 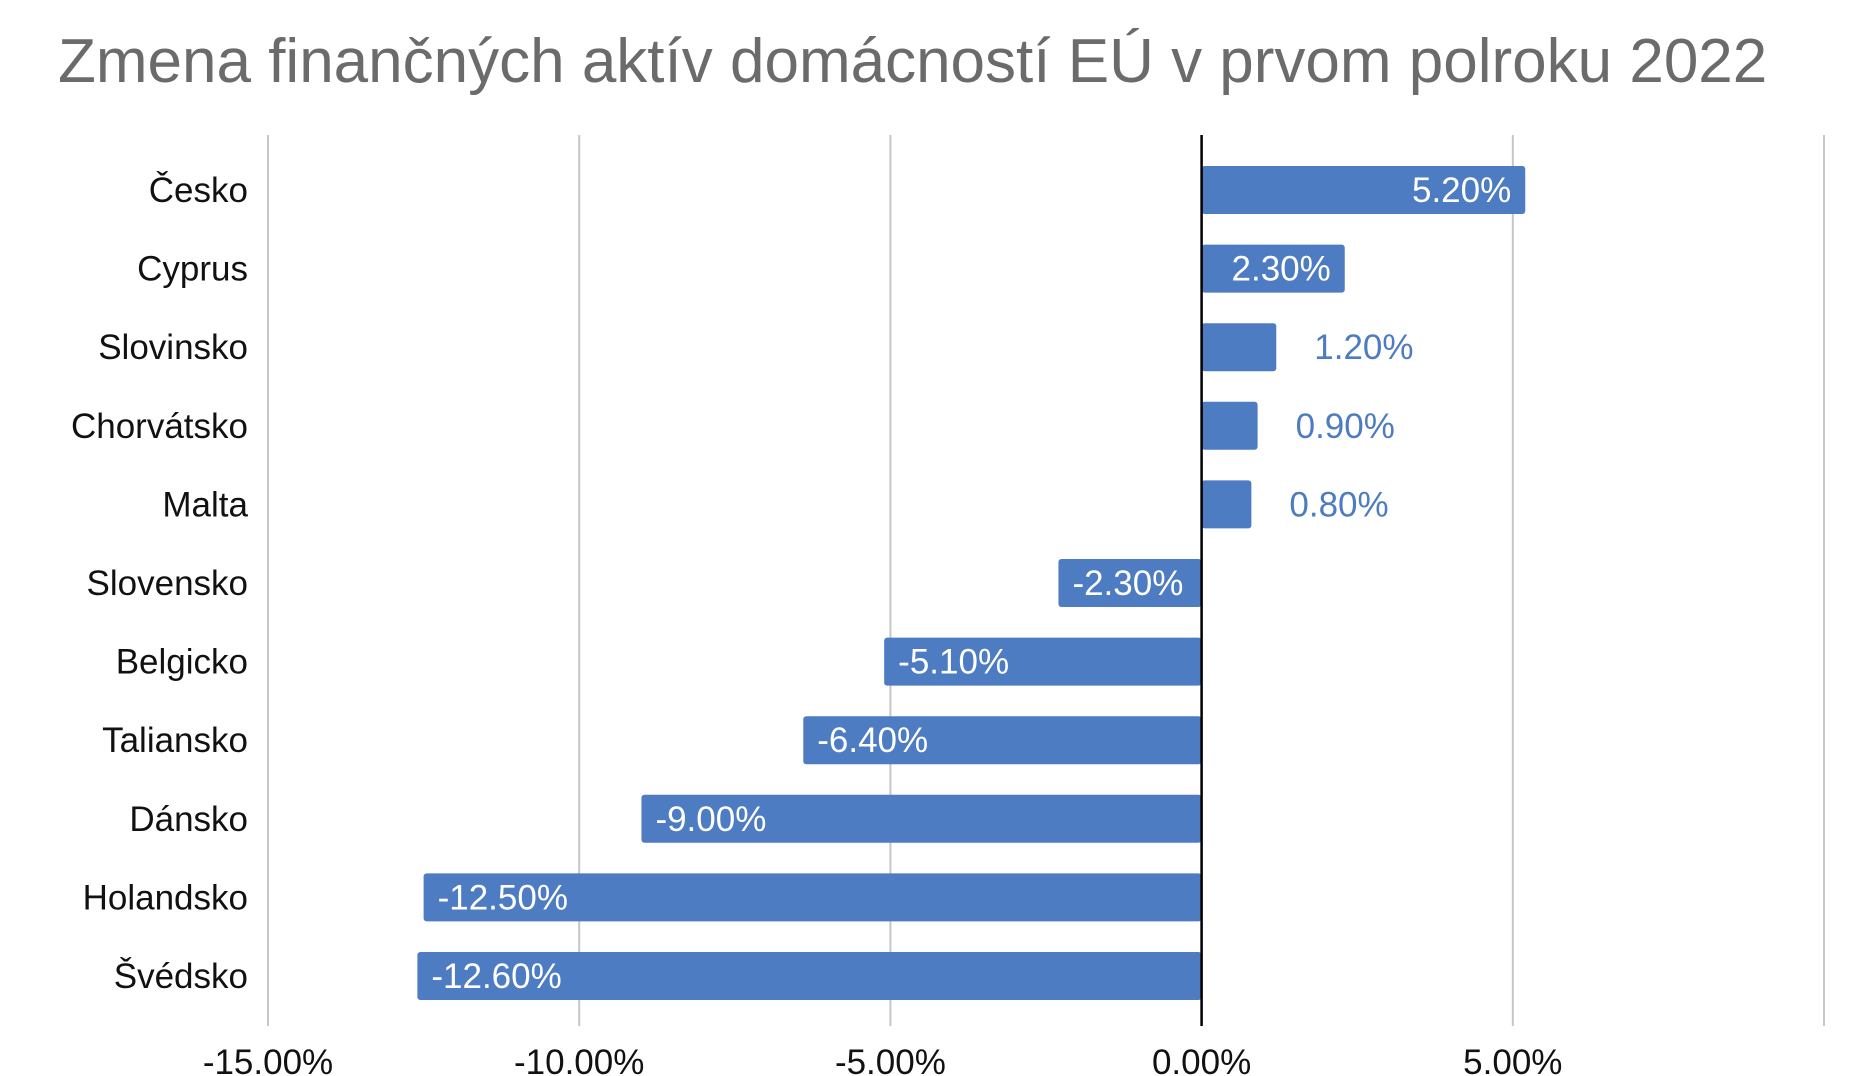 I want to click on x-tick-label: 0.00%, so click(x=1201, y=1059).